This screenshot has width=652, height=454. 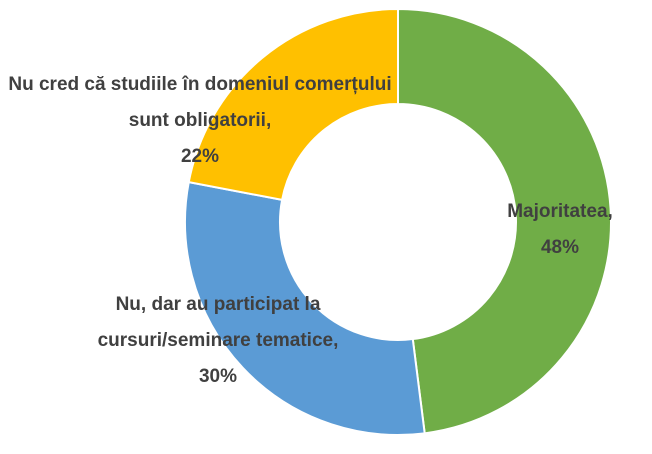 What do you see at coordinates (560, 230) in the screenshot?
I see `slice-label: Majoritatea, 48%` at bounding box center [560, 230].